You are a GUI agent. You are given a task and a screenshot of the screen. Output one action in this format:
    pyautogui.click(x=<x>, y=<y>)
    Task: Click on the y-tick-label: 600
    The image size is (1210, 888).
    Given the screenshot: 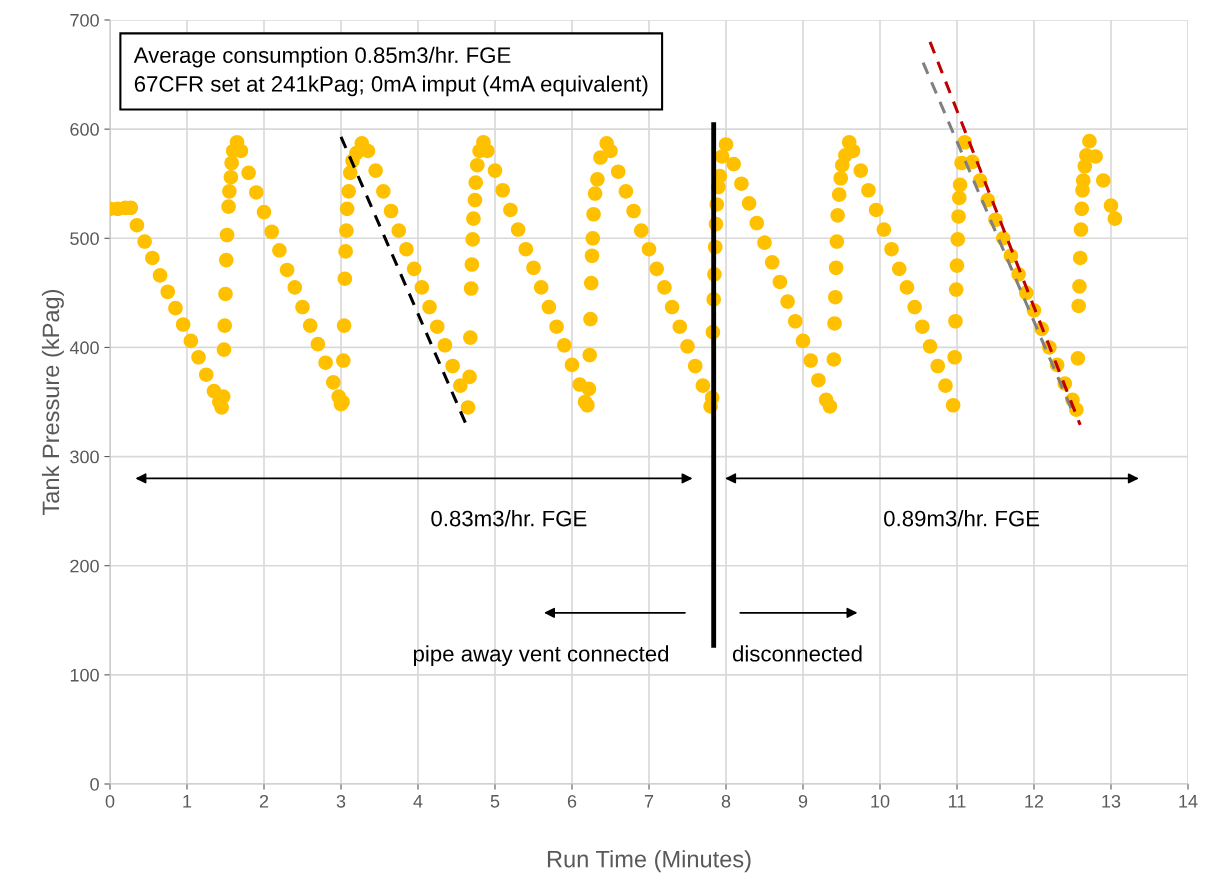 What is the action you would take?
    pyautogui.click(x=84, y=129)
    